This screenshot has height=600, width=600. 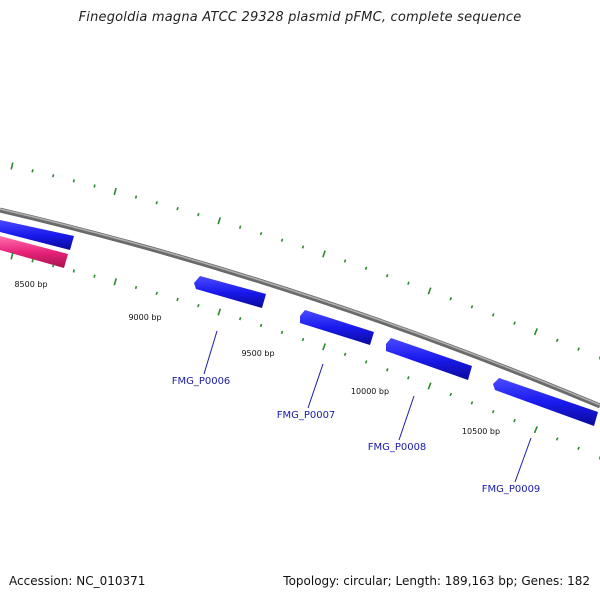 What do you see at coordinates (144, 317) in the screenshot?
I see `ruler-label: 9000 bp` at bounding box center [144, 317].